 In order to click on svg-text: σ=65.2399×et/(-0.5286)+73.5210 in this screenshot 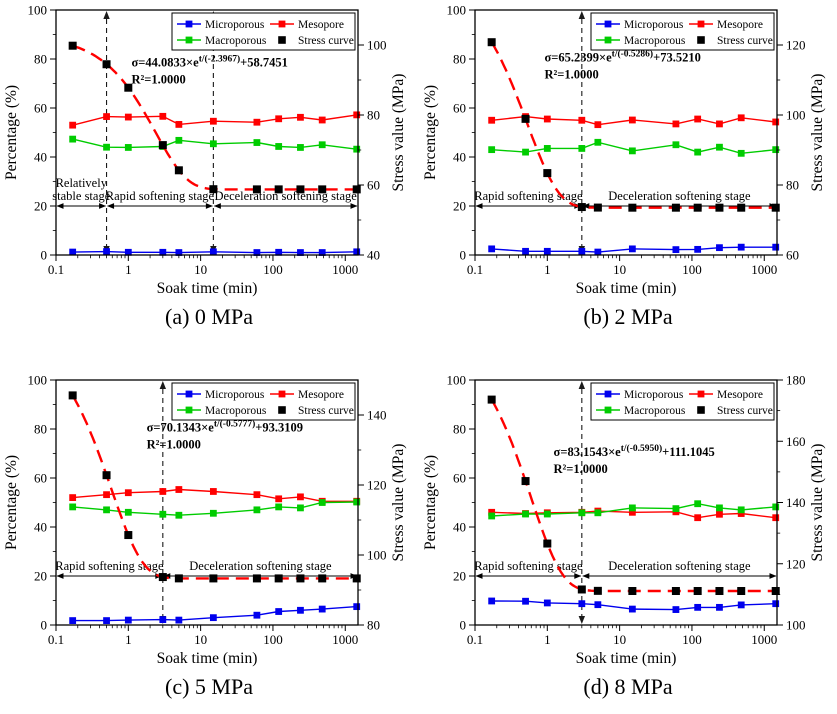, I will do `click(622, 56)`.